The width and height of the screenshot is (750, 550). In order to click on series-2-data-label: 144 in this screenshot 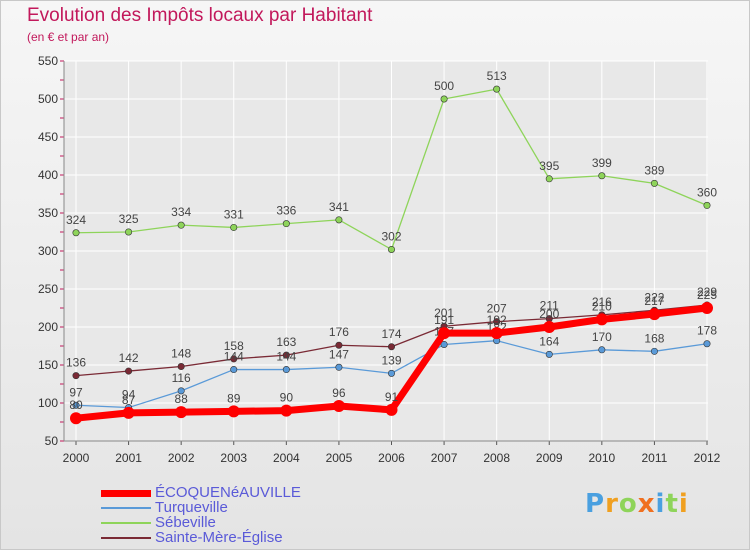, I will do `click(286, 357)`.